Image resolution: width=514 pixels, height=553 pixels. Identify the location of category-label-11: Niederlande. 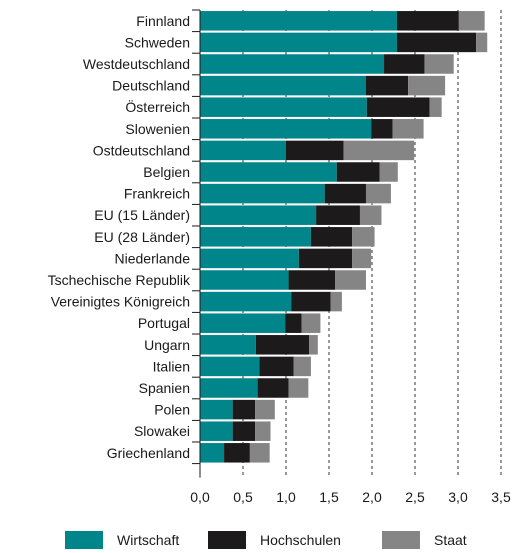
(153, 258).